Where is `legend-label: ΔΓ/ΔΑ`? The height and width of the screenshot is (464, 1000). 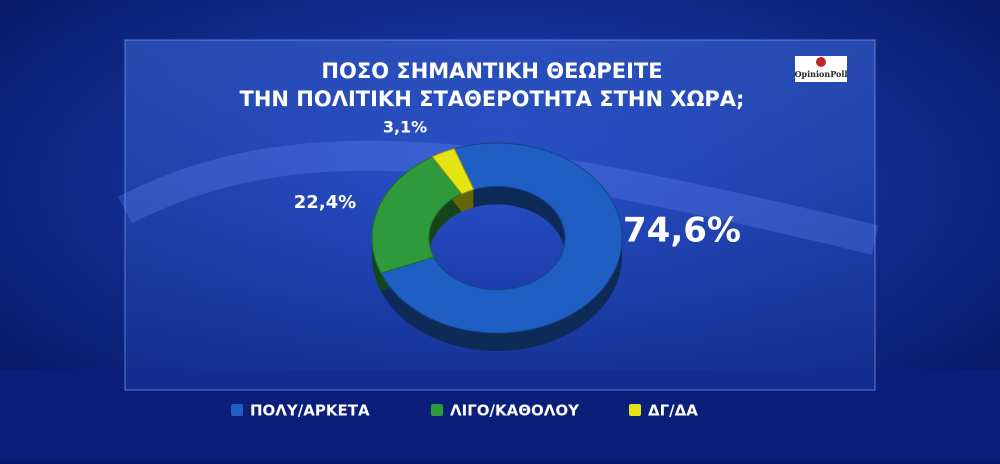 legend-label: ΔΓ/ΔΑ is located at coordinates (673, 411).